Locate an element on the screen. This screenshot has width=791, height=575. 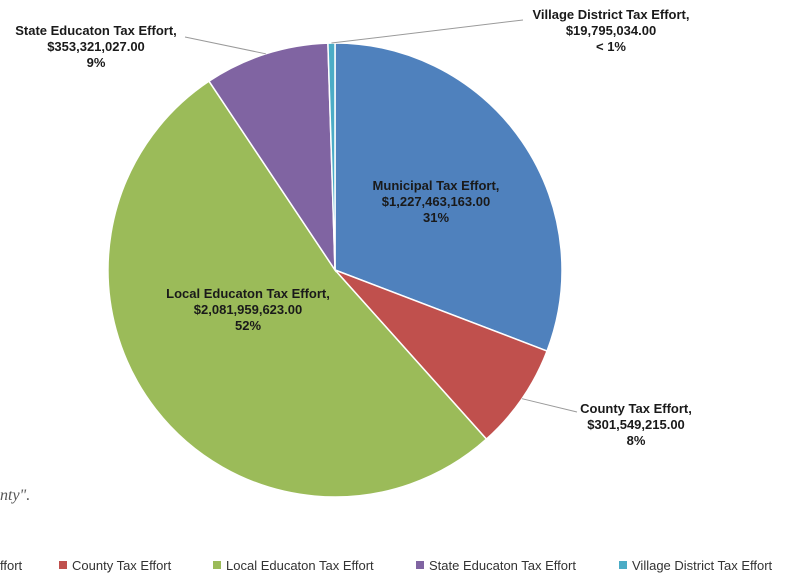
legend-swatch-local-educaton-tax-effort is located at coordinates (217, 565).